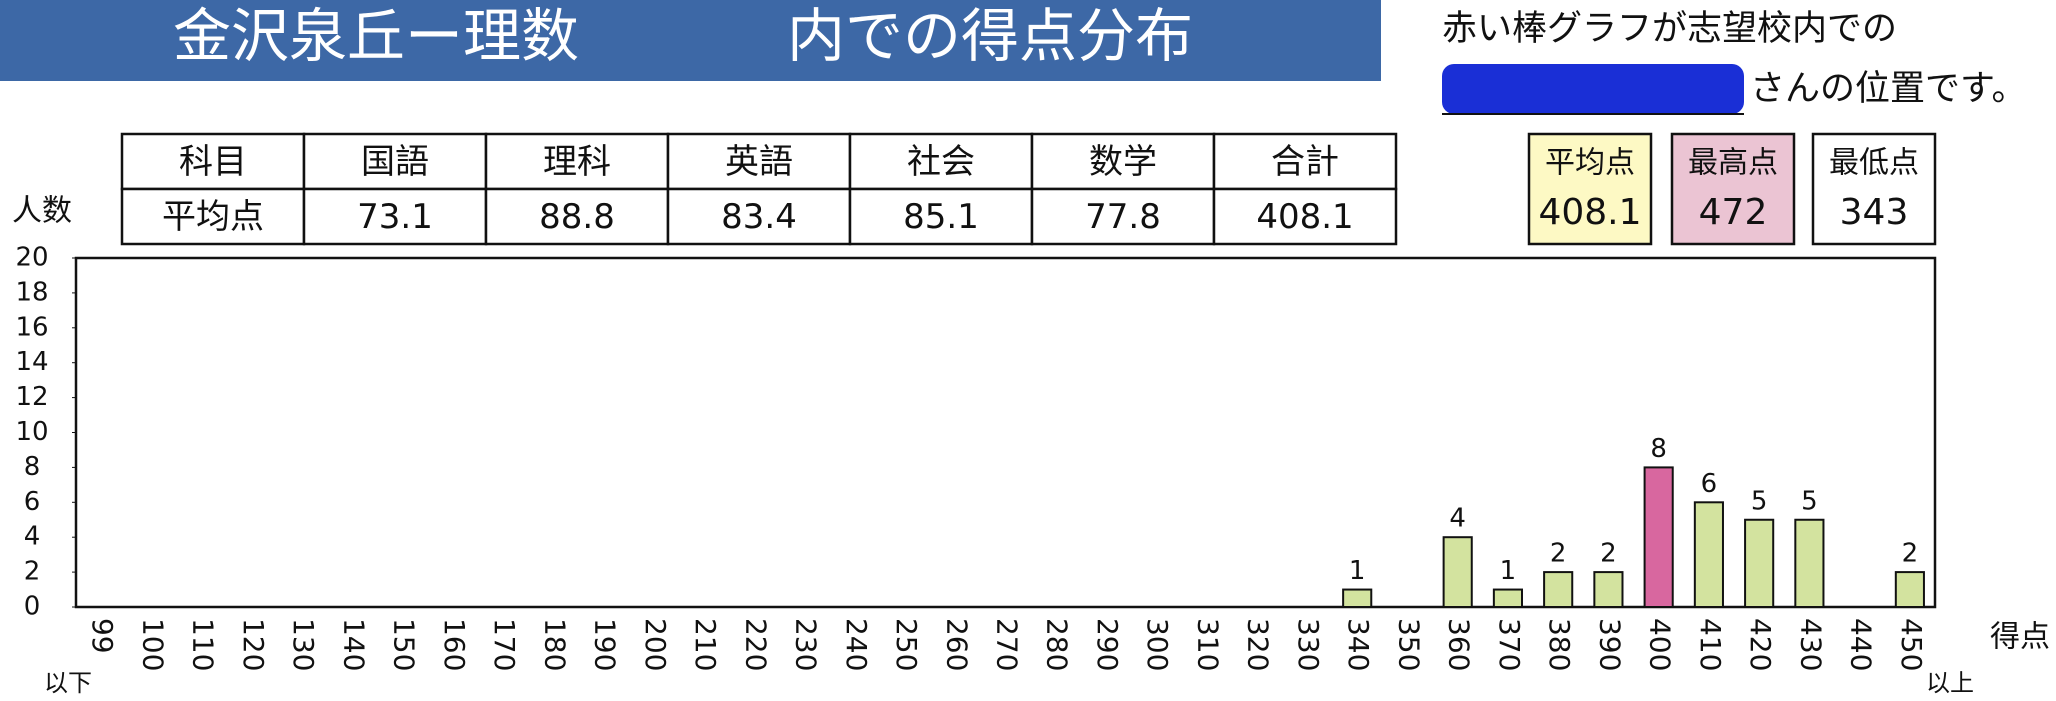  What do you see at coordinates (1408, 644) in the screenshot?
I see `x-tick-label: 350` at bounding box center [1408, 644].